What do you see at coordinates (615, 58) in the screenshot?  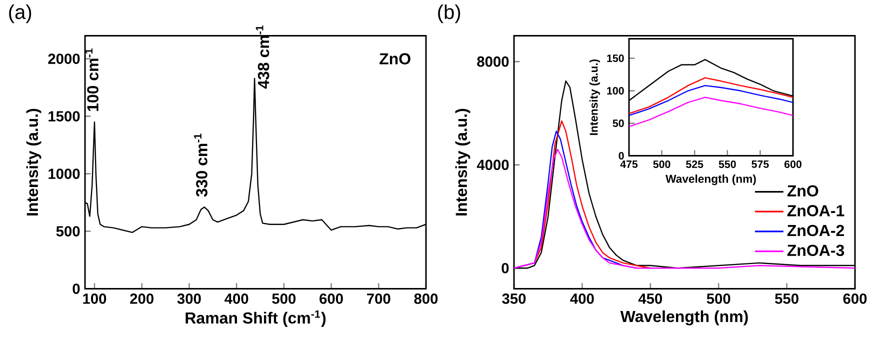 I see `y-tick-label: 150` at bounding box center [615, 58].